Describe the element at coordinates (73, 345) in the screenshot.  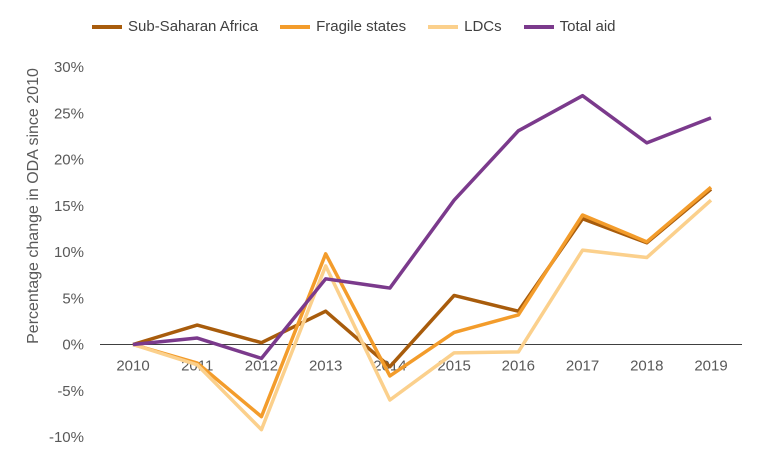
I see `y-tick-label: 0%` at that location.